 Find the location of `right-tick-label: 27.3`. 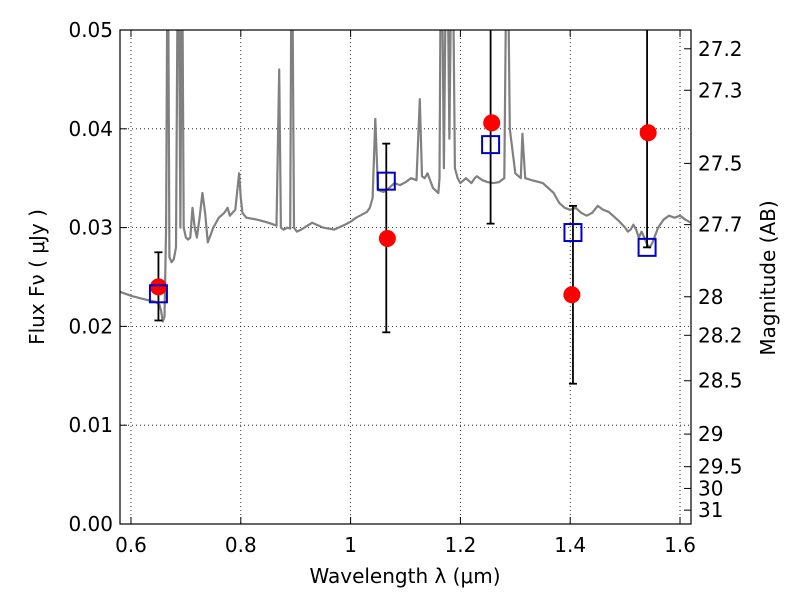

right-tick-label: 27.3 is located at coordinates (720, 90).